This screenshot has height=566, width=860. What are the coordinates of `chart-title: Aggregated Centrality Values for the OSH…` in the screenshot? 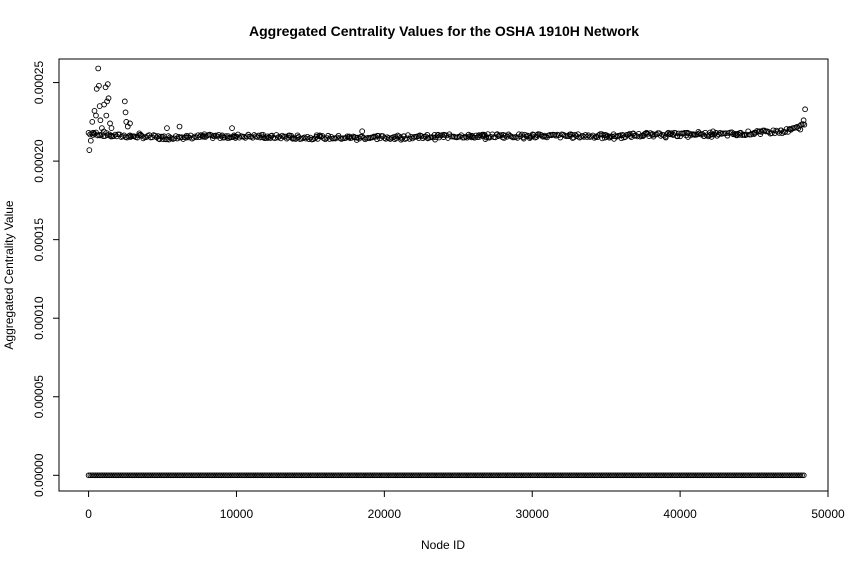 It's located at (444, 31).